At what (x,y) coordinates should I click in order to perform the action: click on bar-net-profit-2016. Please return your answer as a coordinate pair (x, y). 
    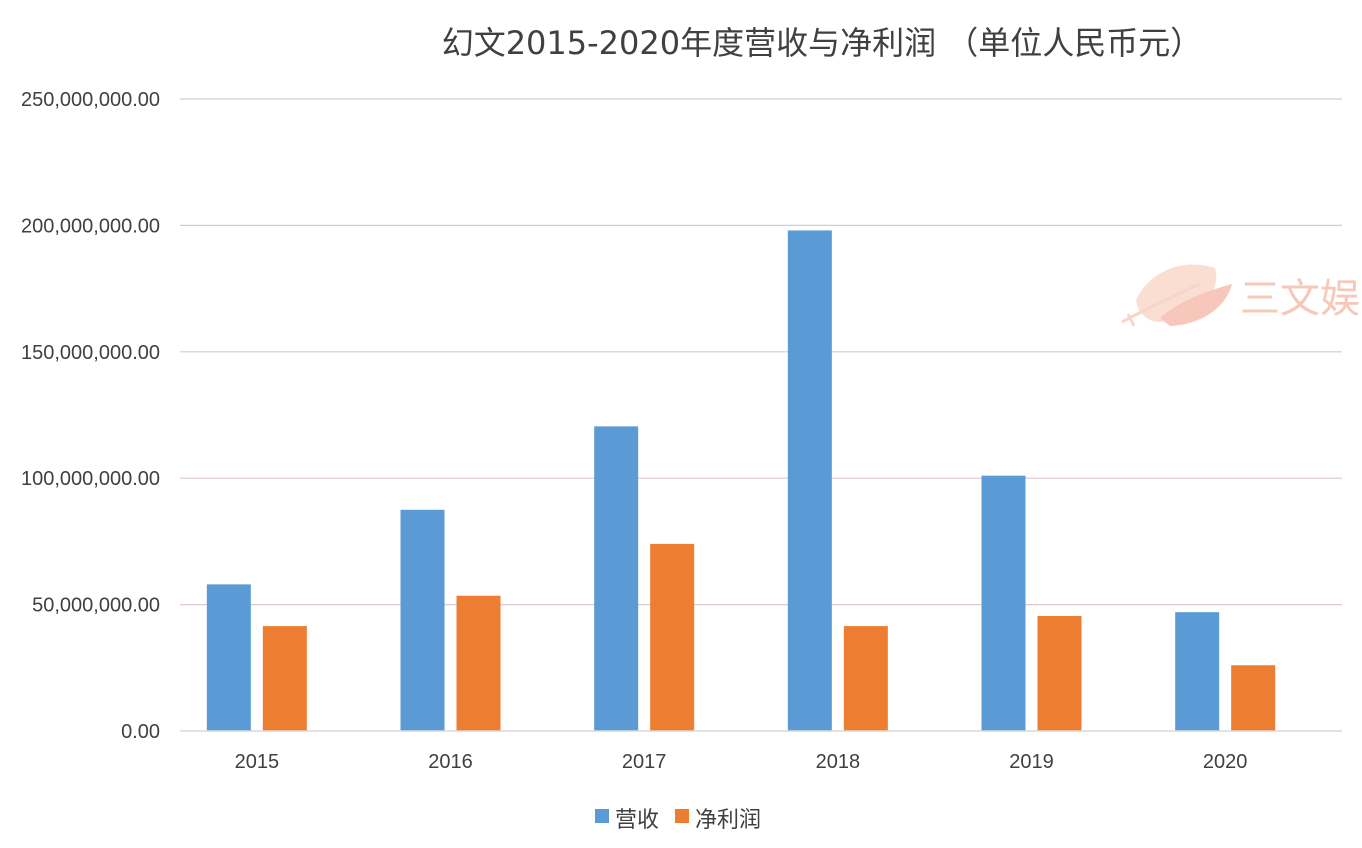
    Looking at the image, I should click on (478, 663).